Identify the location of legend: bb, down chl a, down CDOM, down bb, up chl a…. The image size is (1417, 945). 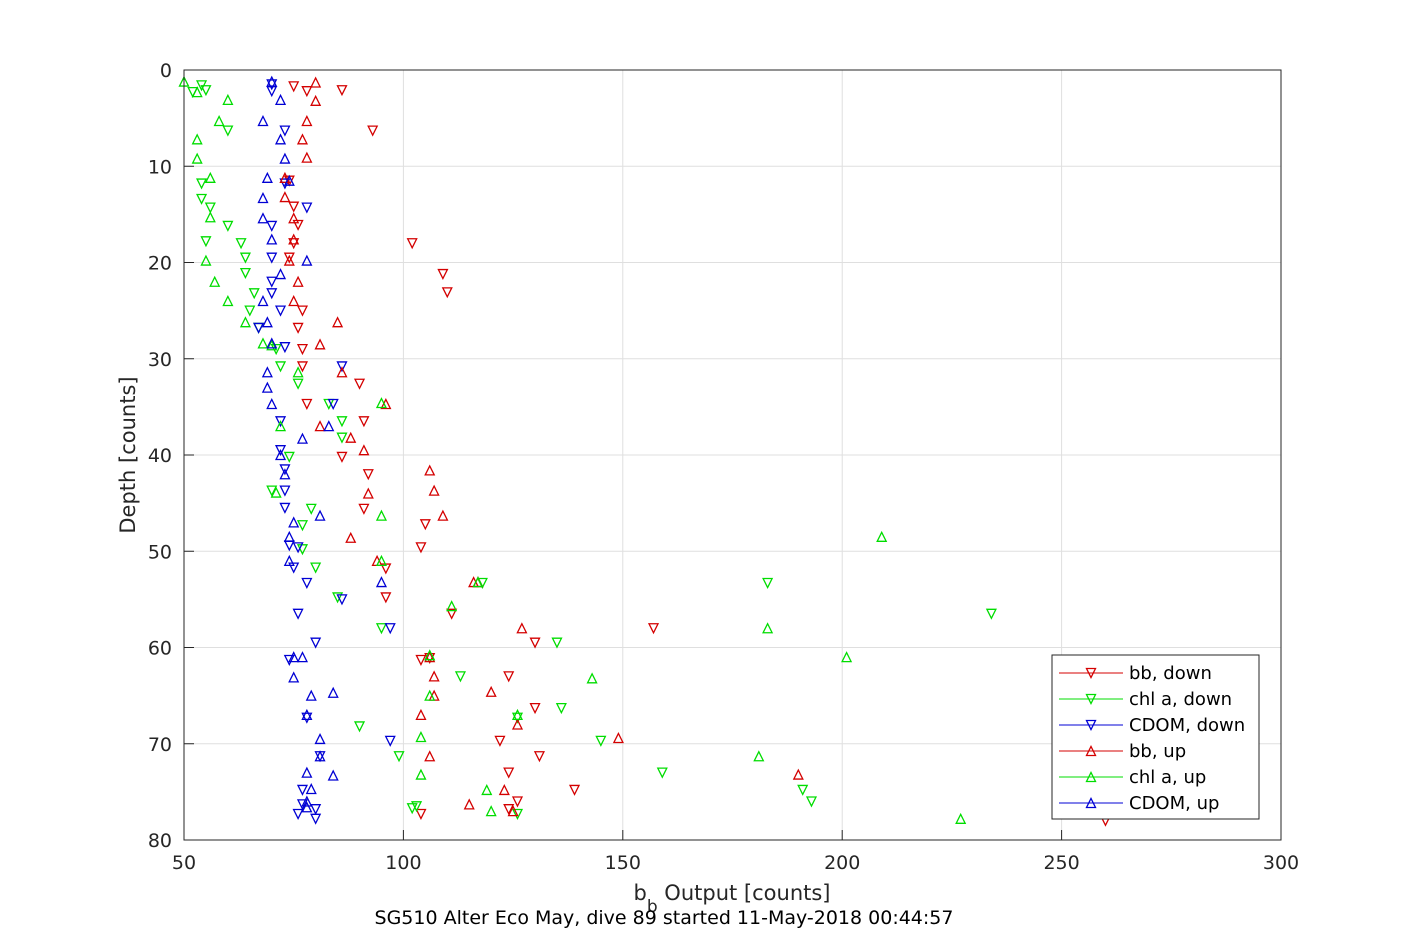
(1155, 737).